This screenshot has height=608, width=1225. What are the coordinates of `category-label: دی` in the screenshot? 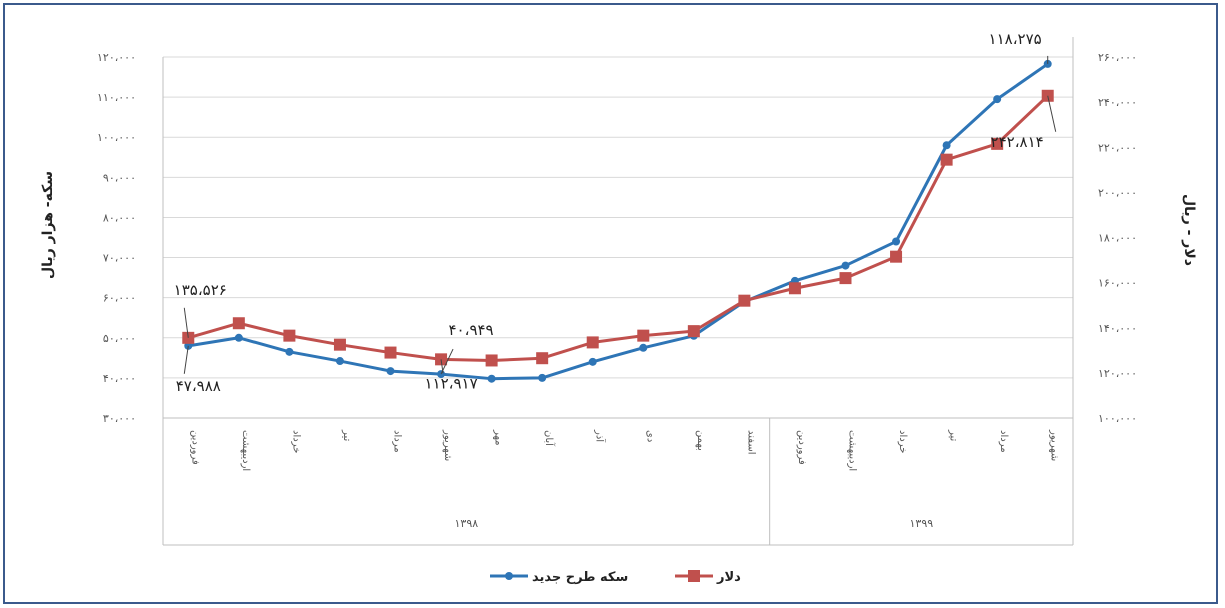 It's located at (649, 436).